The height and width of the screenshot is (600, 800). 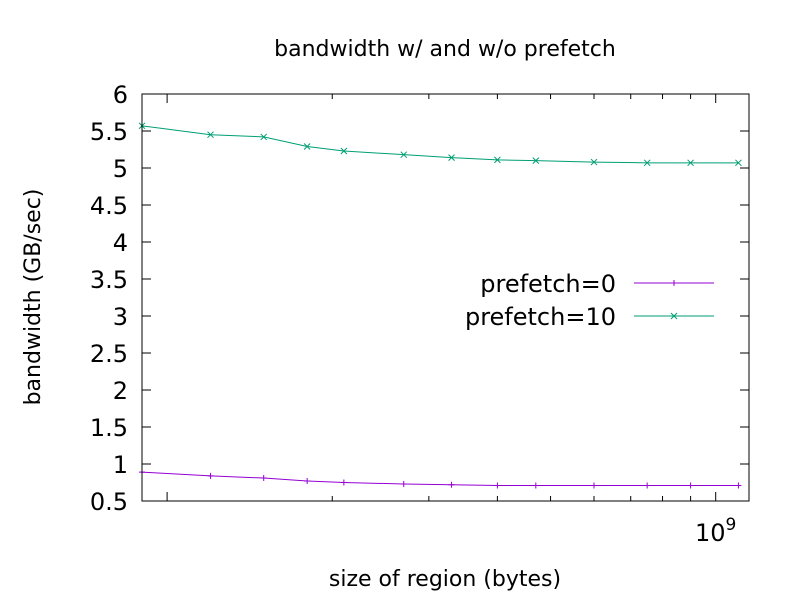 I want to click on y-tick-label: 2.5, so click(x=109, y=354).